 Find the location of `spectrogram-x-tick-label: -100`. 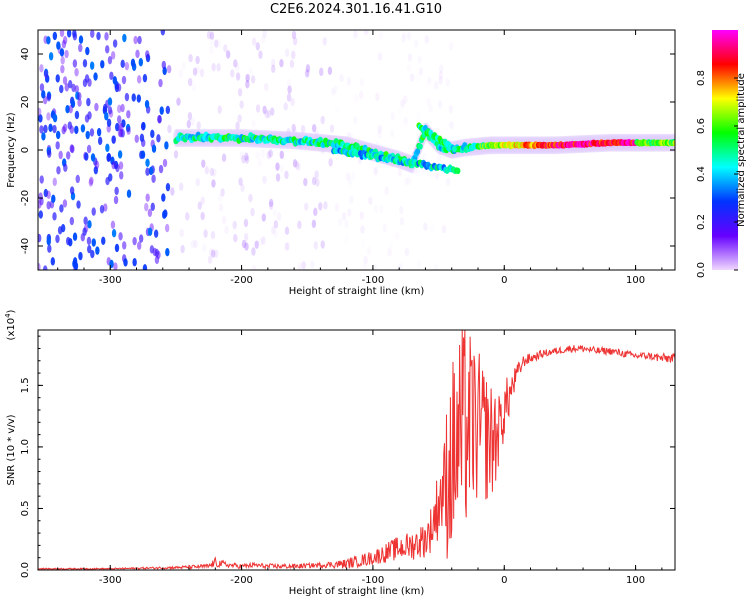

spectrogram-x-tick-label: -100 is located at coordinates (373, 280).